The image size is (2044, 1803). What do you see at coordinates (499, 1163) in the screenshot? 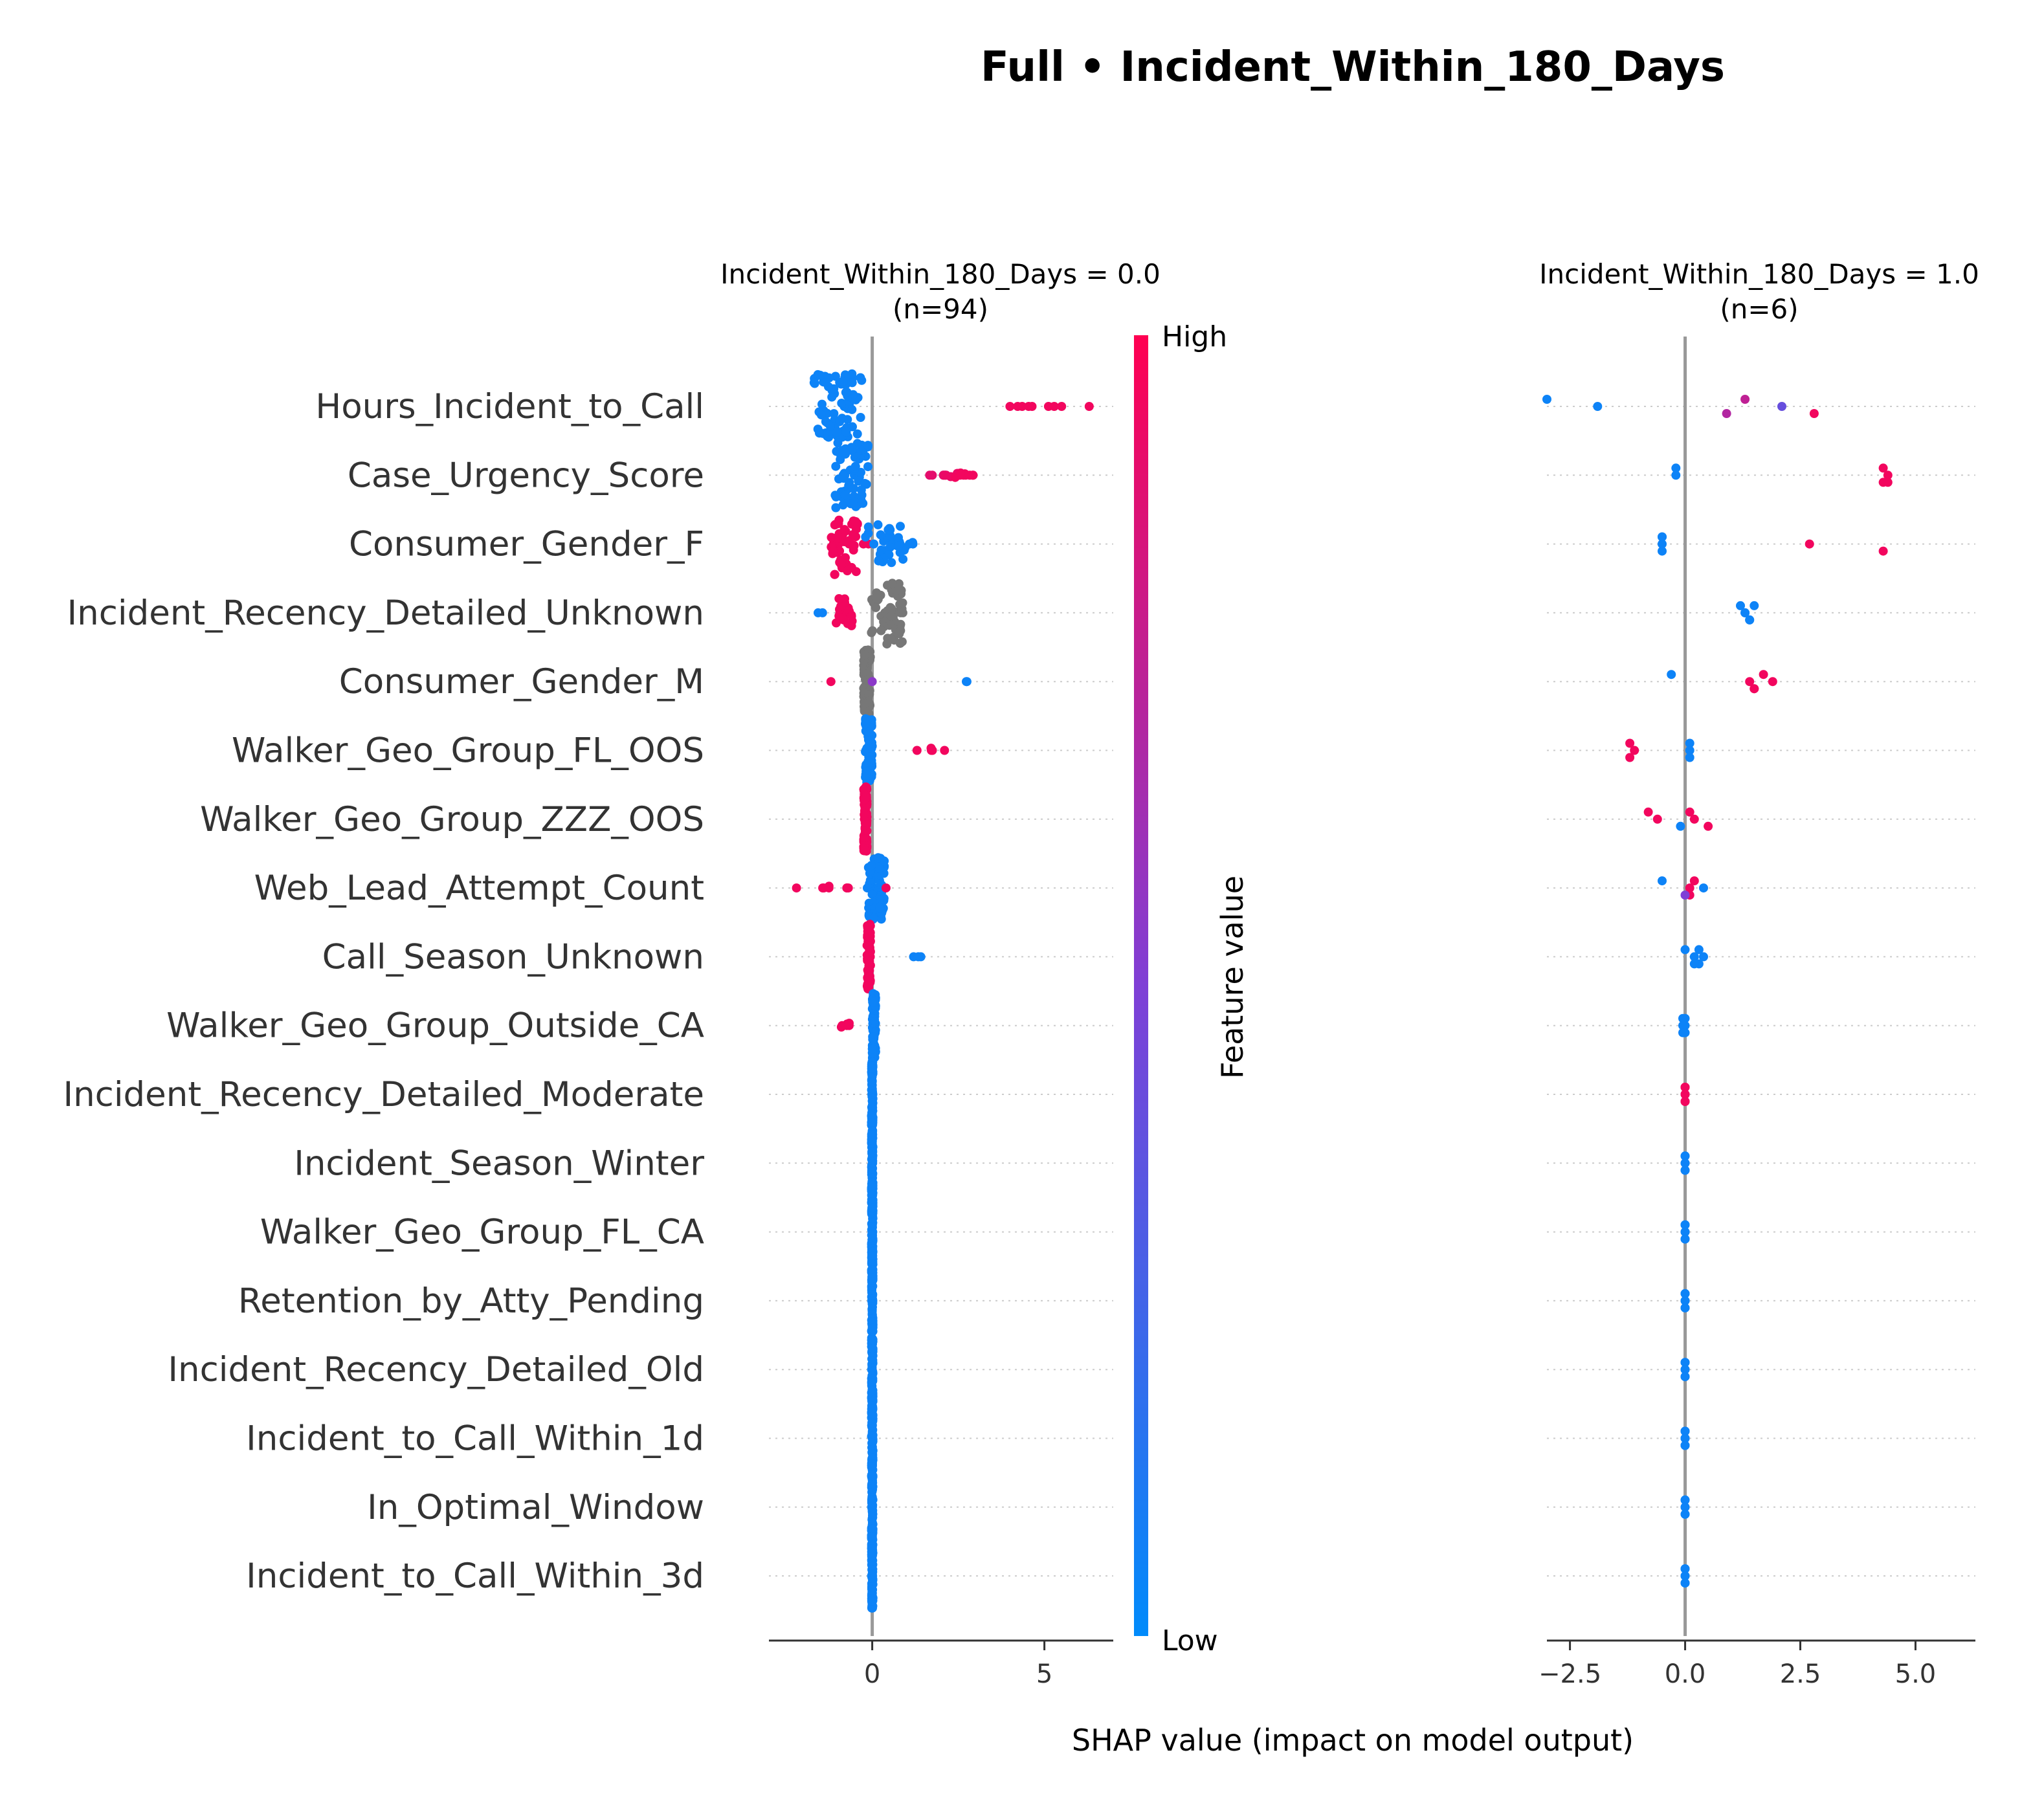
I see `feature-label-11: Incident_Season_Winter` at bounding box center [499, 1163].